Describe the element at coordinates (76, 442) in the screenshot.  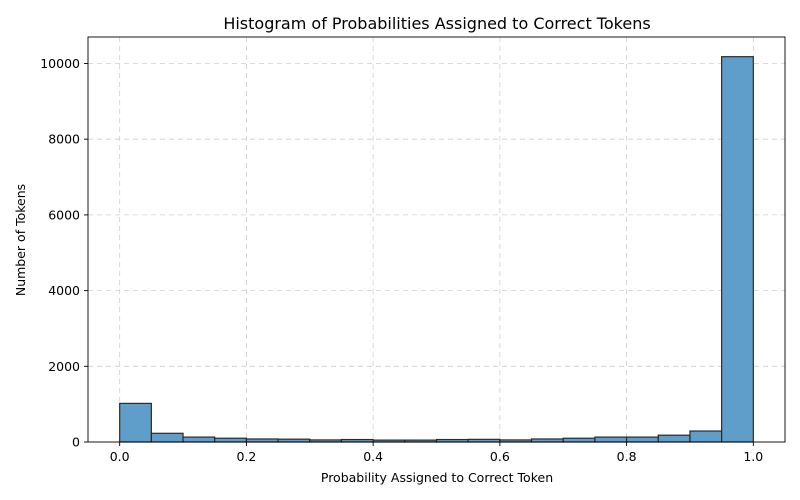
I see `y-tick-label: 0` at that location.